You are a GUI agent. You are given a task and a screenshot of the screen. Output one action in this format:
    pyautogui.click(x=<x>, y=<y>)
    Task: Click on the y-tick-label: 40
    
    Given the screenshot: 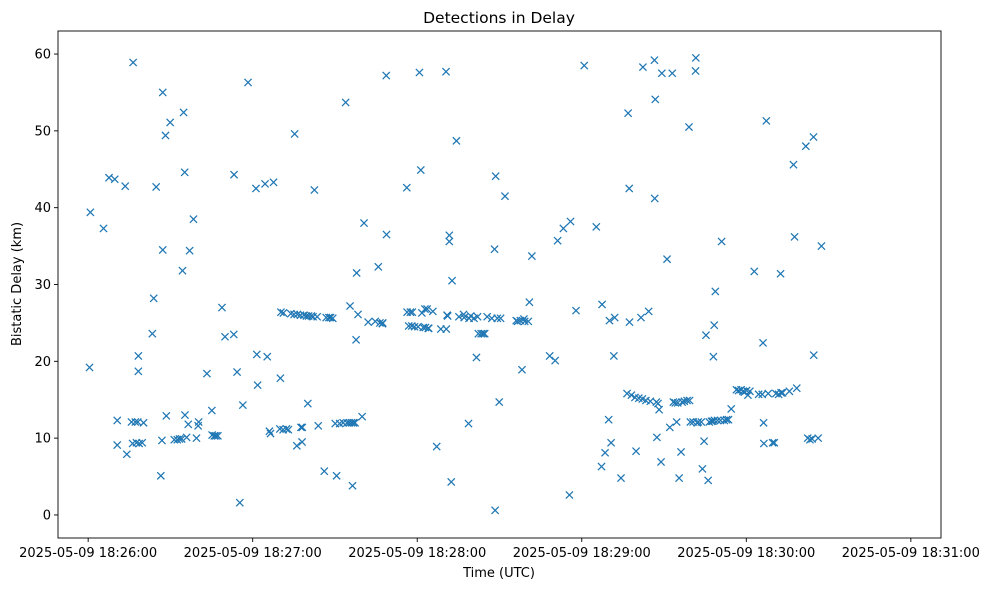 What is the action you would take?
    pyautogui.click(x=42, y=208)
    